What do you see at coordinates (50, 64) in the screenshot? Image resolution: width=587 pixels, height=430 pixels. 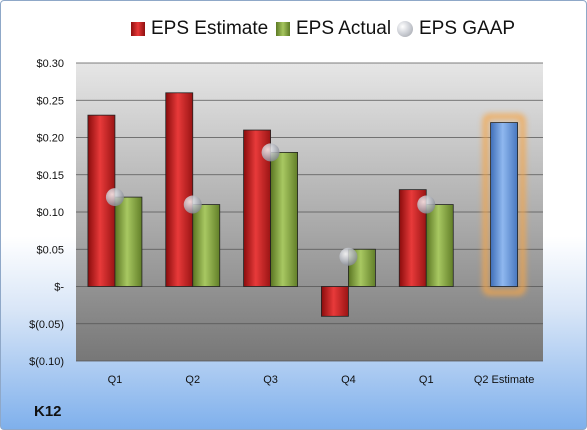 I see `y-tick-label: $0.30` at bounding box center [50, 64].